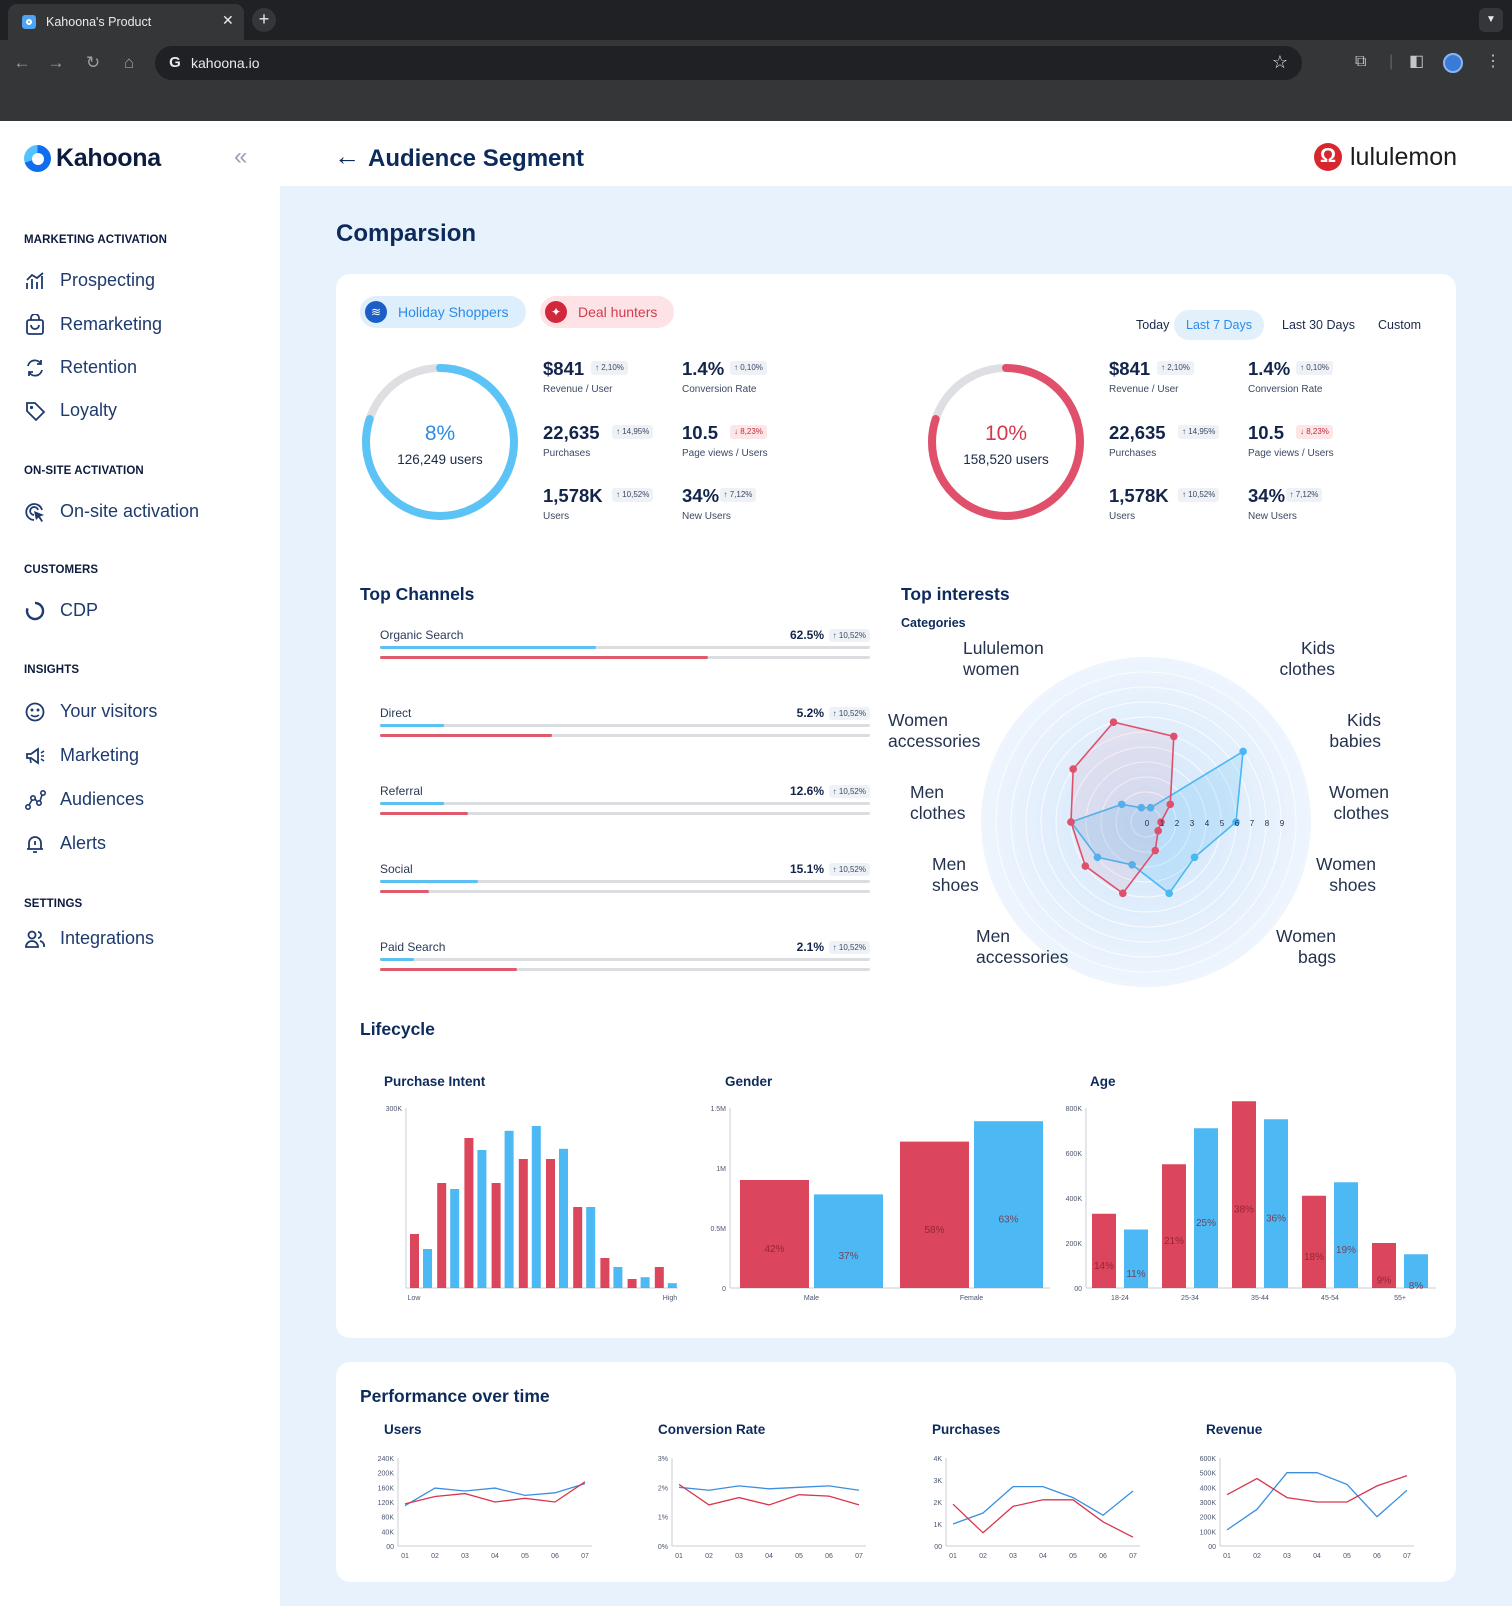 This screenshot has width=1512, height=1606. What do you see at coordinates (1279, 62) in the screenshot?
I see `bookmark-star-icon: ☆` at bounding box center [1279, 62].